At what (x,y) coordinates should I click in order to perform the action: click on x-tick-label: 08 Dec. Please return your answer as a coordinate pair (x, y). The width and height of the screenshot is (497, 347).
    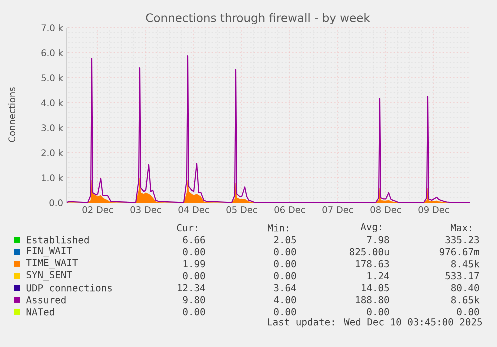
    Looking at the image, I should click on (386, 210).